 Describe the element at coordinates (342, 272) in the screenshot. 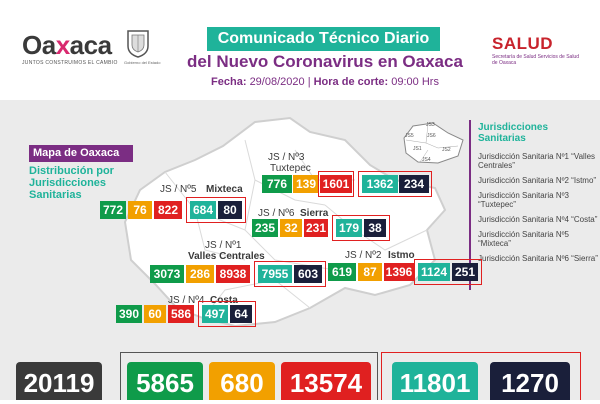

I see `js2-green: 619` at that location.